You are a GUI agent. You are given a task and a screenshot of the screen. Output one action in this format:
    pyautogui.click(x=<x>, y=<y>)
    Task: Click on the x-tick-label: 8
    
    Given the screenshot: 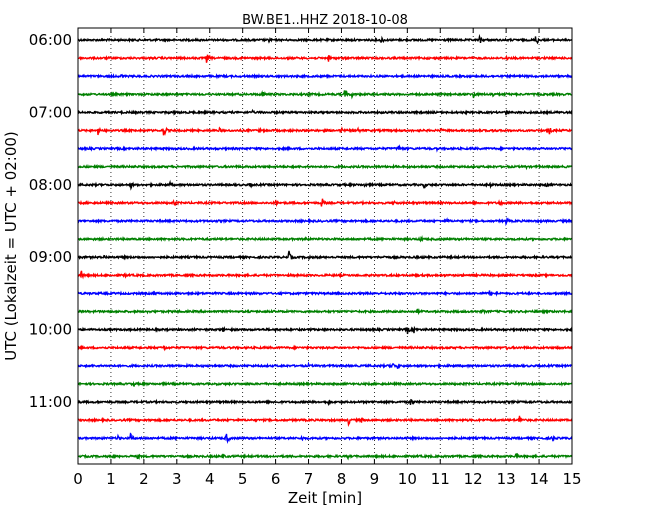 What is the action you would take?
    pyautogui.click(x=342, y=479)
    